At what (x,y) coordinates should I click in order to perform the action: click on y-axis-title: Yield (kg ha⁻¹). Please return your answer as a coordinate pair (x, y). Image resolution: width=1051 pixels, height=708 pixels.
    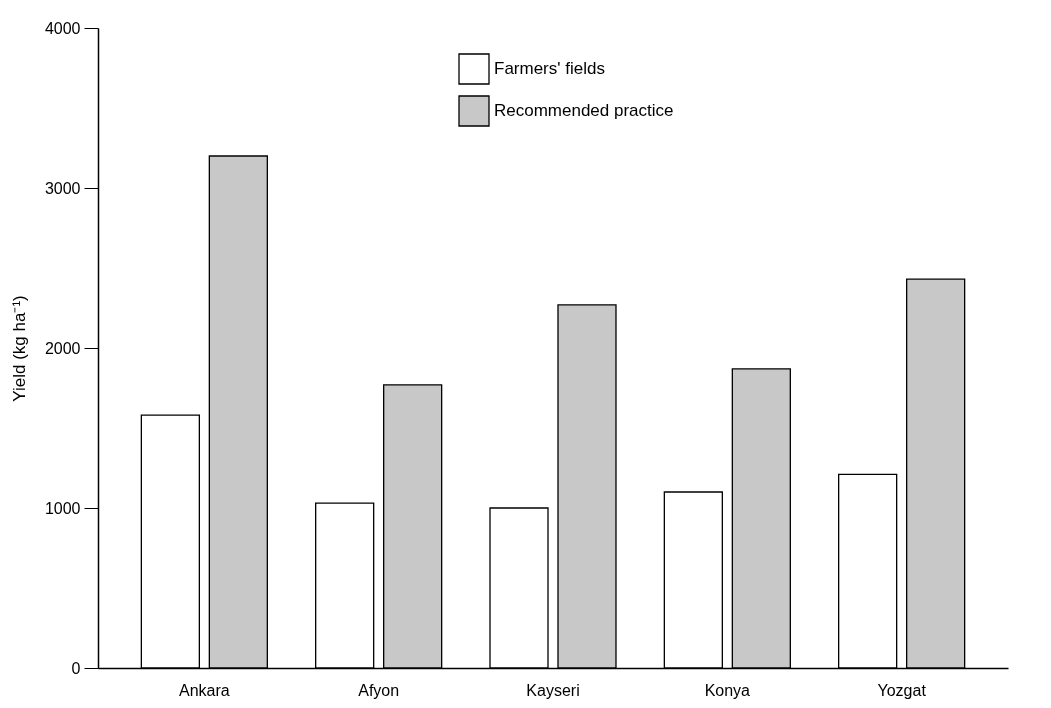
    Looking at the image, I should click on (19, 348).